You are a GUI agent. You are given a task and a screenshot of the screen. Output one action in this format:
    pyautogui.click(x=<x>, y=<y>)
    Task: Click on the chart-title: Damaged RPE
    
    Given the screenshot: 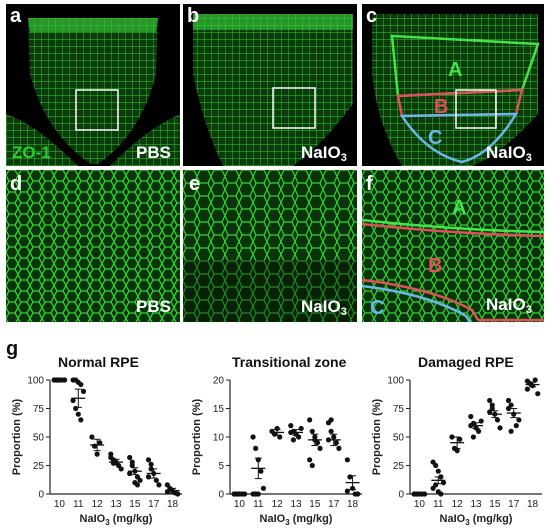 What is the action you would take?
    pyautogui.click(x=466, y=362)
    